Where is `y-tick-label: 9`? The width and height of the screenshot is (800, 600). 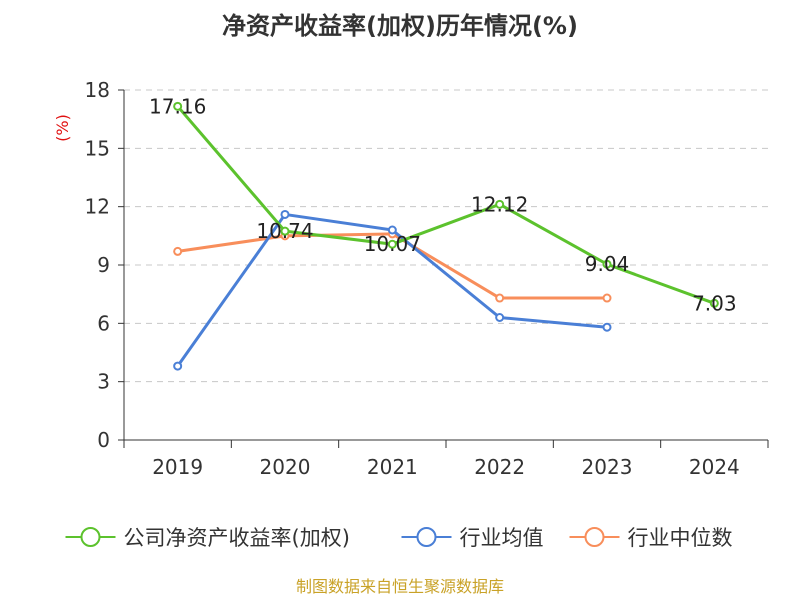 y-tick-label: 9 is located at coordinates (103, 265).